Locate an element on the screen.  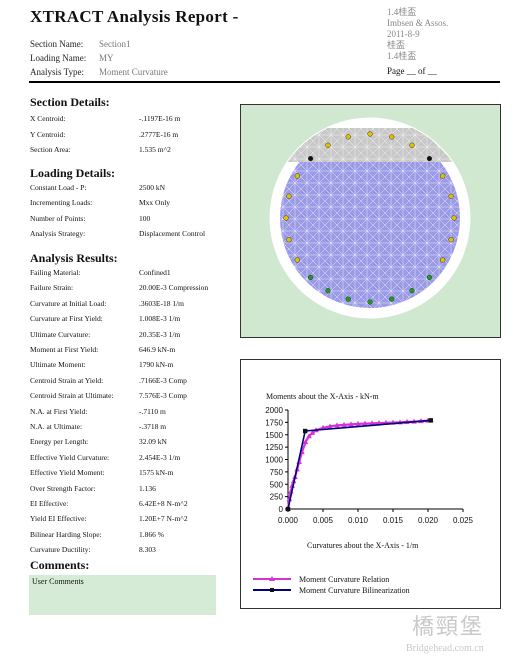
watermark-url: Bridgehead.com.cn is located at coordinates (445, 648).